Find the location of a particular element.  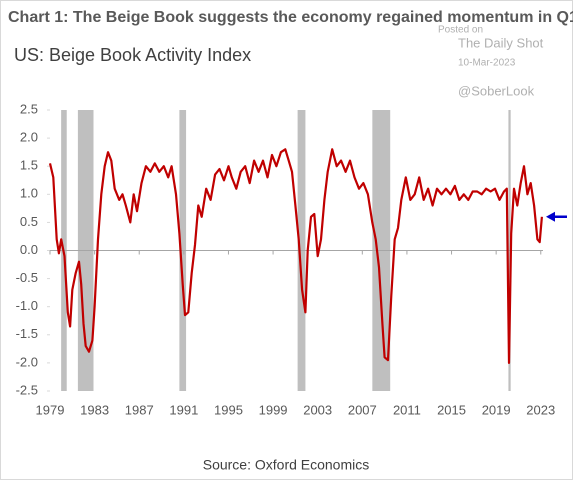

x-tick-label: 1979 is located at coordinates (50, 409).